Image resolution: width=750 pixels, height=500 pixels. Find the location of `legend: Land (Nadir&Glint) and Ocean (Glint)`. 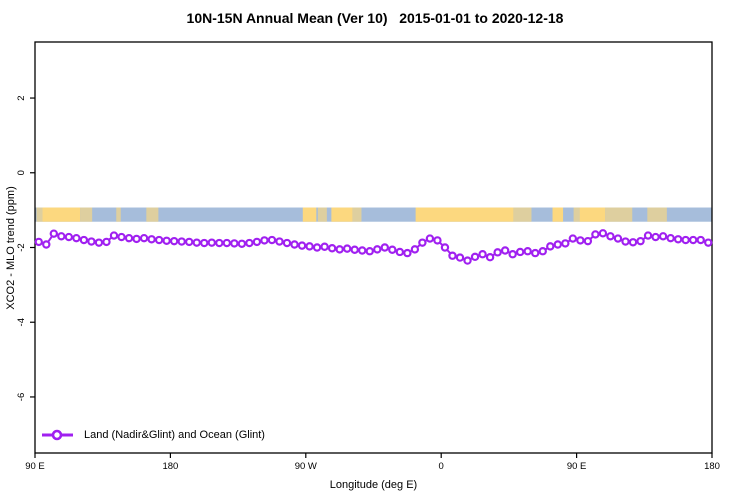

legend: Land (Nadir&Glint) and Ocean (Glint) is located at coordinates (152, 435).